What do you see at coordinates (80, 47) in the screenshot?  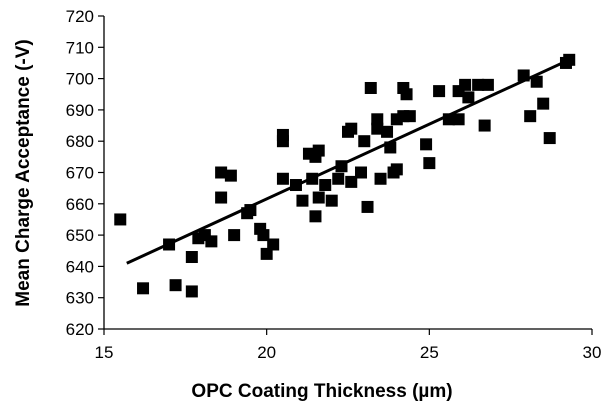 I see `y-tick-label: 710` at bounding box center [80, 47].